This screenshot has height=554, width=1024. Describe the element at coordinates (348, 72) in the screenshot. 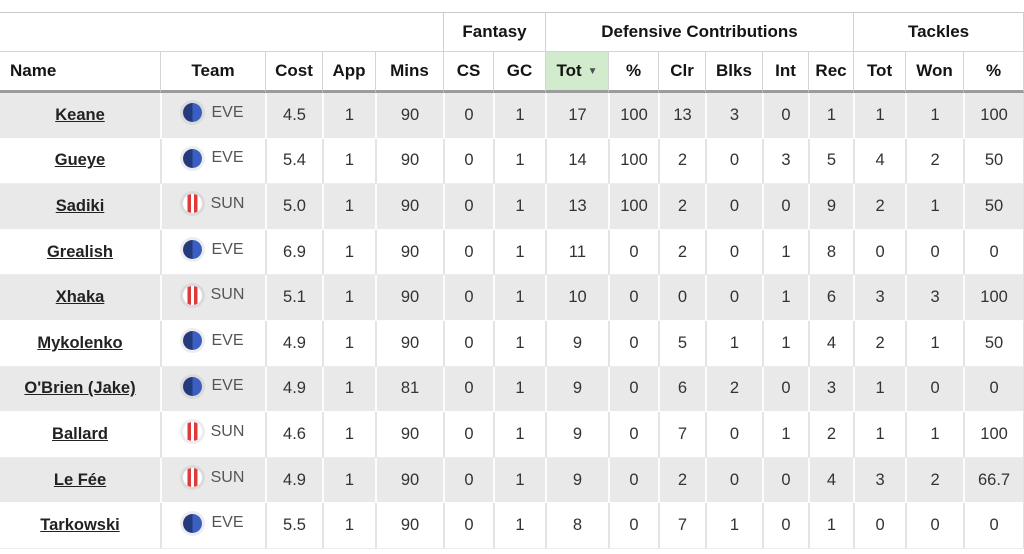

I see `column-header-app: App` at that location.